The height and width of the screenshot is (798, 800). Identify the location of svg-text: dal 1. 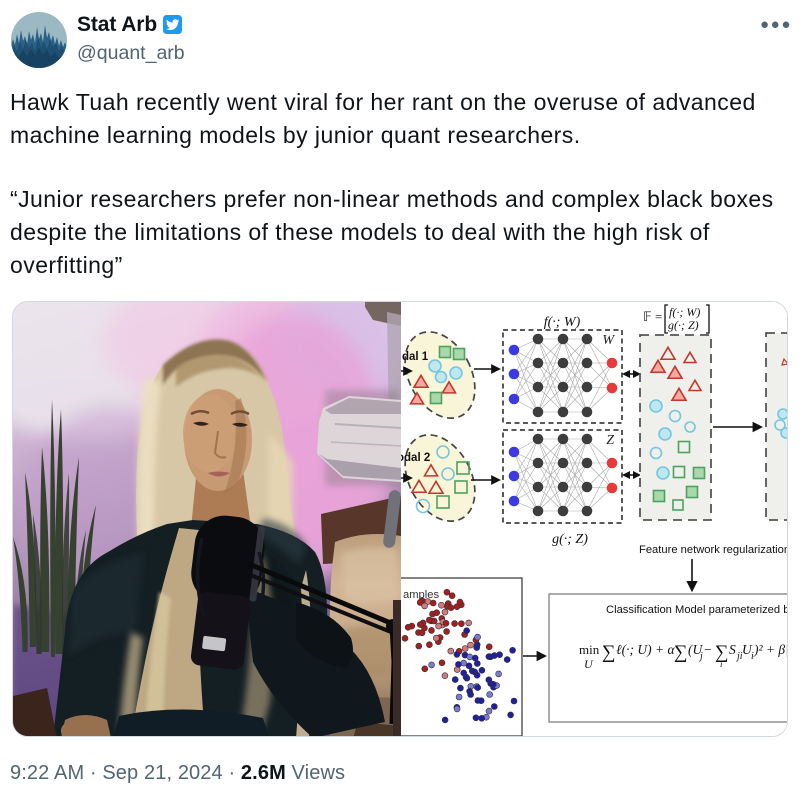
(415, 357).